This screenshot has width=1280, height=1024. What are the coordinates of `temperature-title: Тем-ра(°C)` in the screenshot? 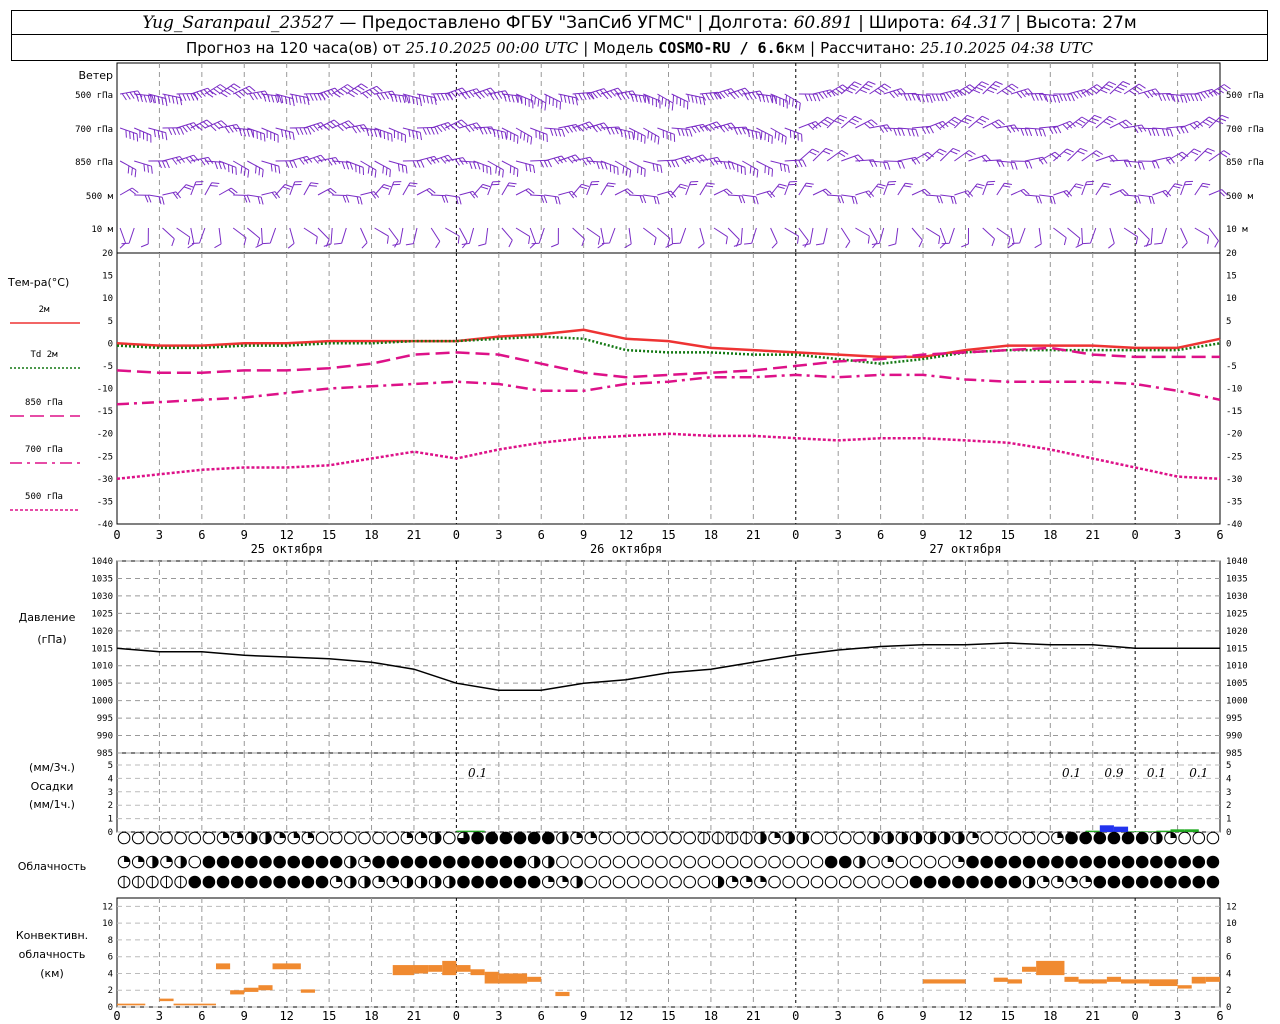 It's located at (38, 282).